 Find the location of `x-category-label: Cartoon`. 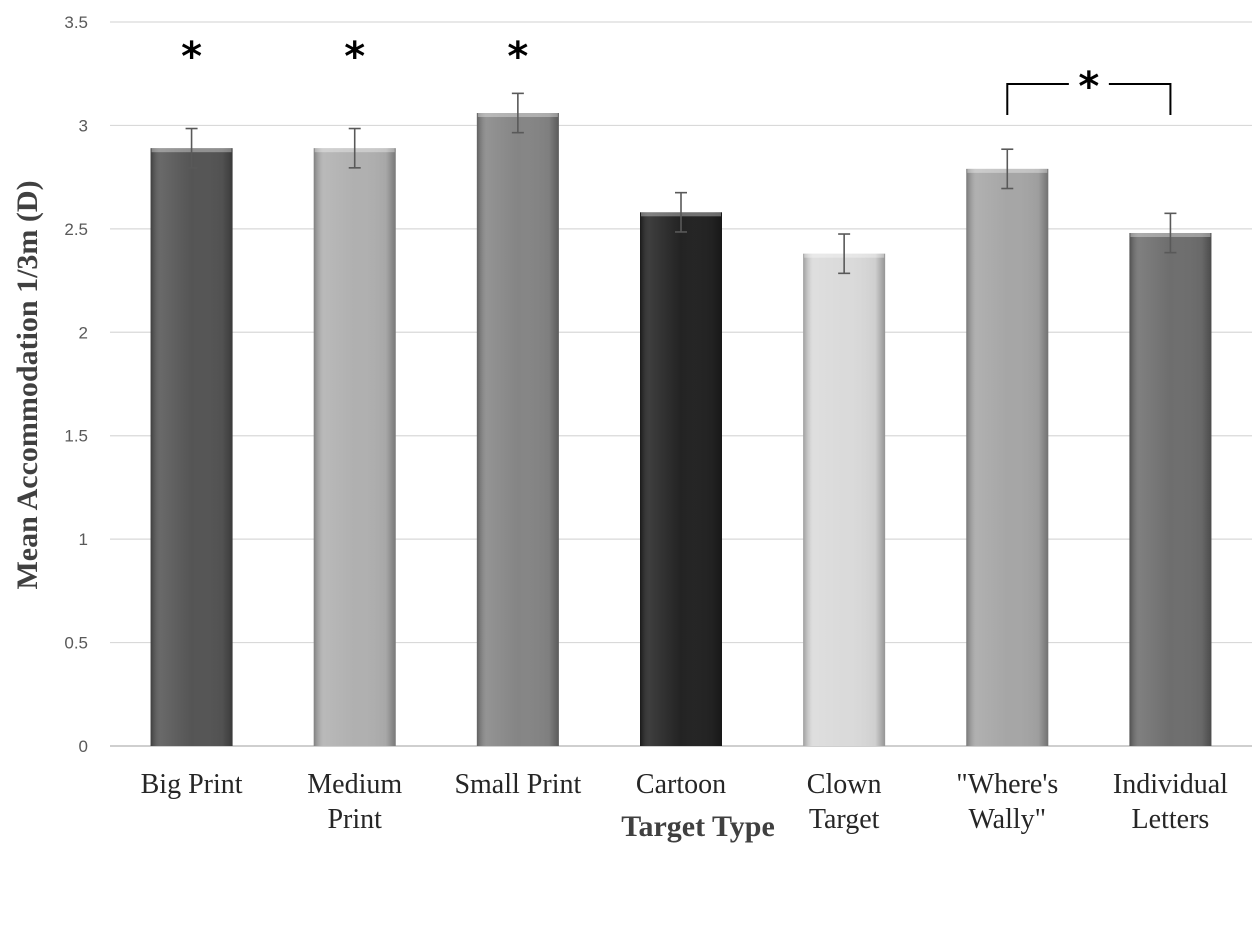

x-category-label: Cartoon is located at coordinates (681, 784).